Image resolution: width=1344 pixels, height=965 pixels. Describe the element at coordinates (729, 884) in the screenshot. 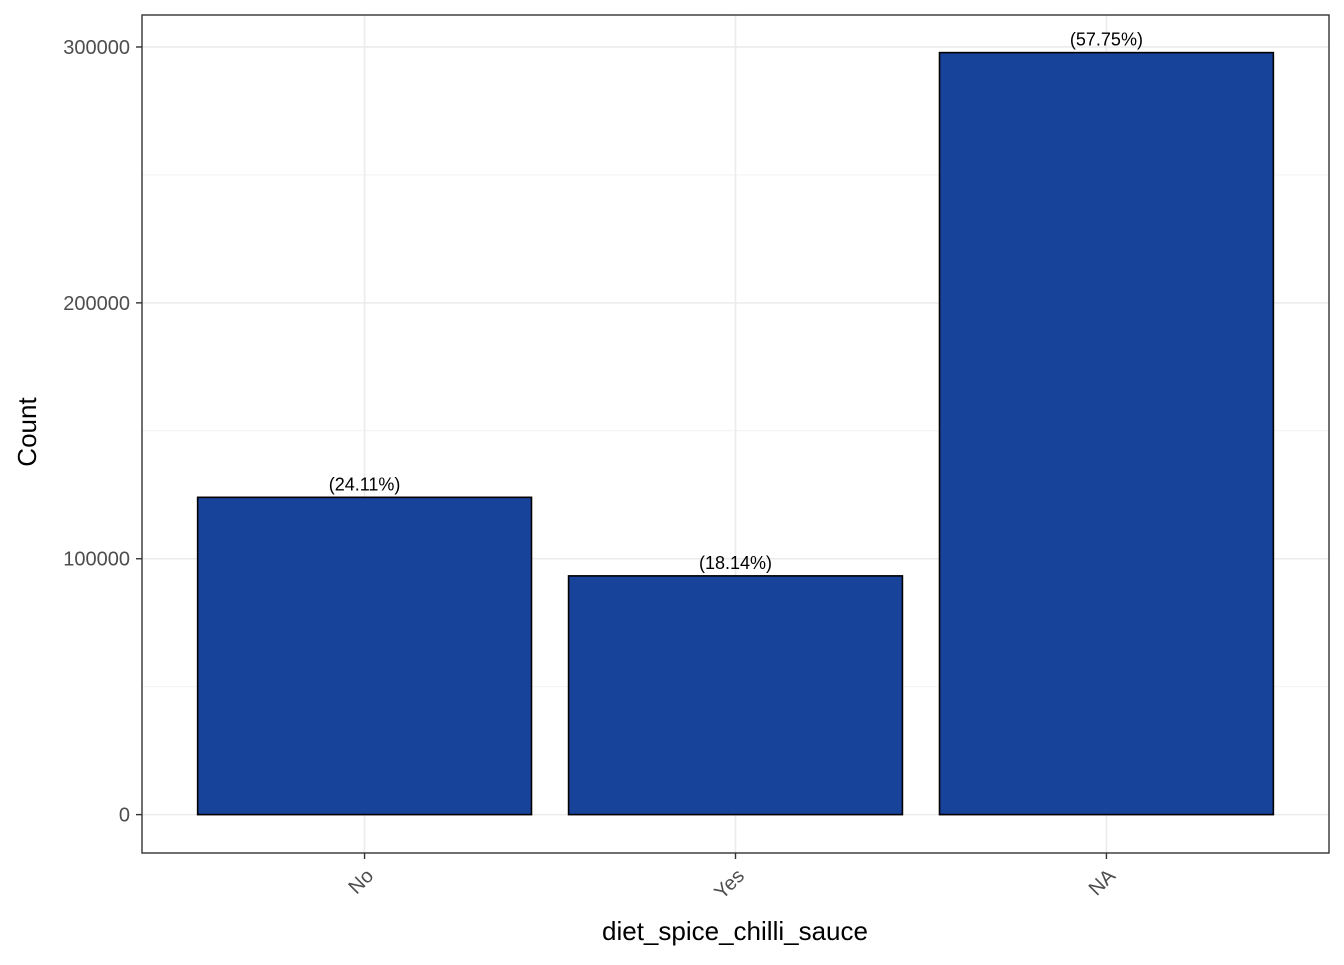

I see `x-tick-label: Yes` at that location.